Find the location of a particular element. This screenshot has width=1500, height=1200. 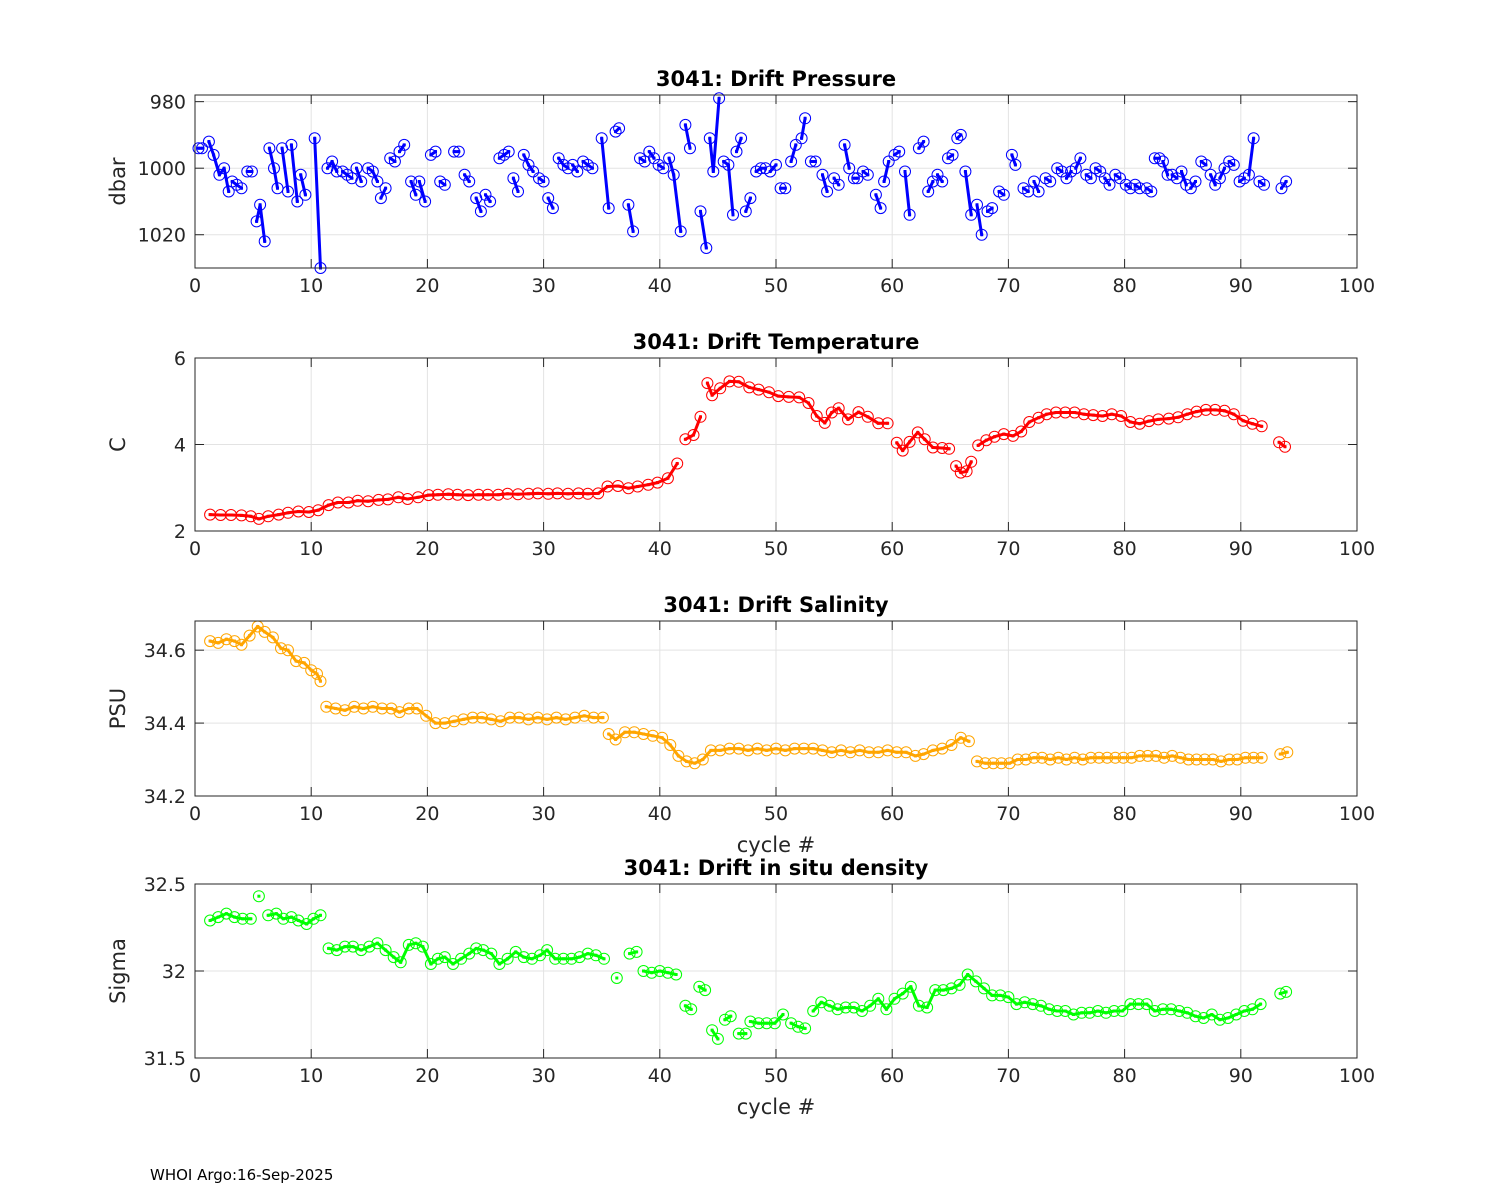

y-tick-label: 1000 is located at coordinates (162, 169).